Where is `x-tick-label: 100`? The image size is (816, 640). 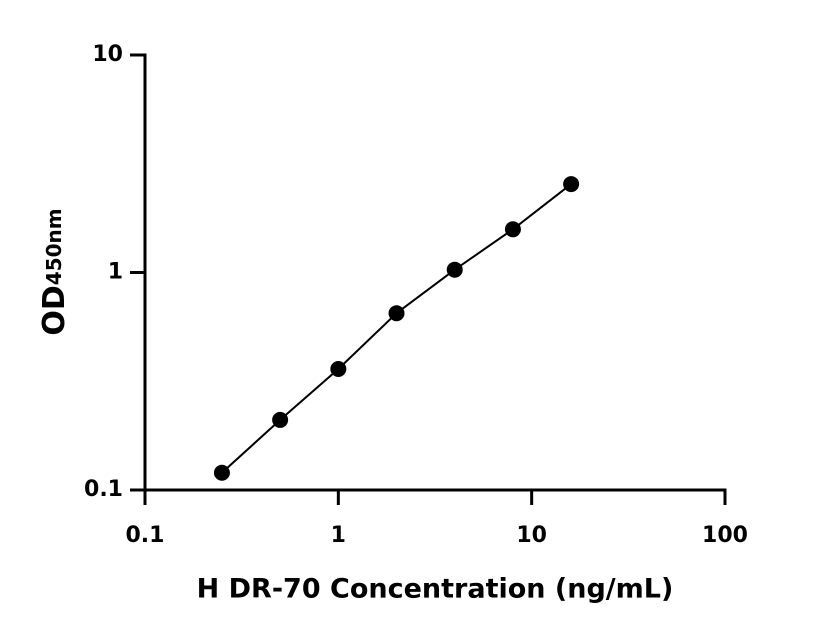
x-tick-label: 100 is located at coordinates (725, 535).